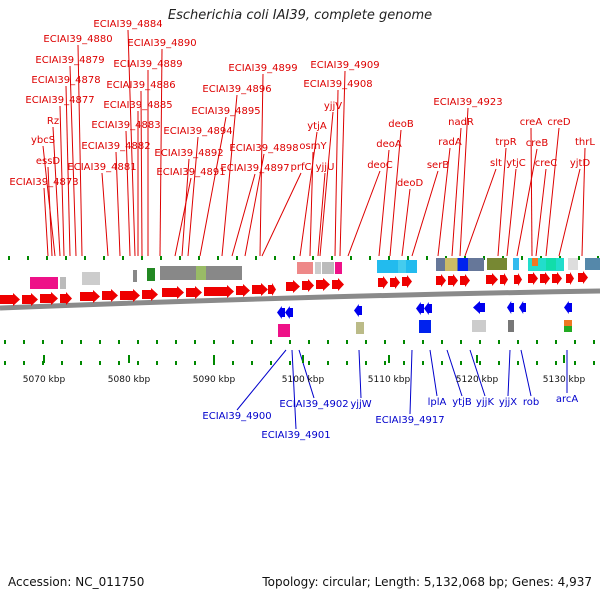  What do you see at coordinates (467, 102) in the screenshot?
I see `gene-label: ECIAI39_4923` at bounding box center [467, 102].